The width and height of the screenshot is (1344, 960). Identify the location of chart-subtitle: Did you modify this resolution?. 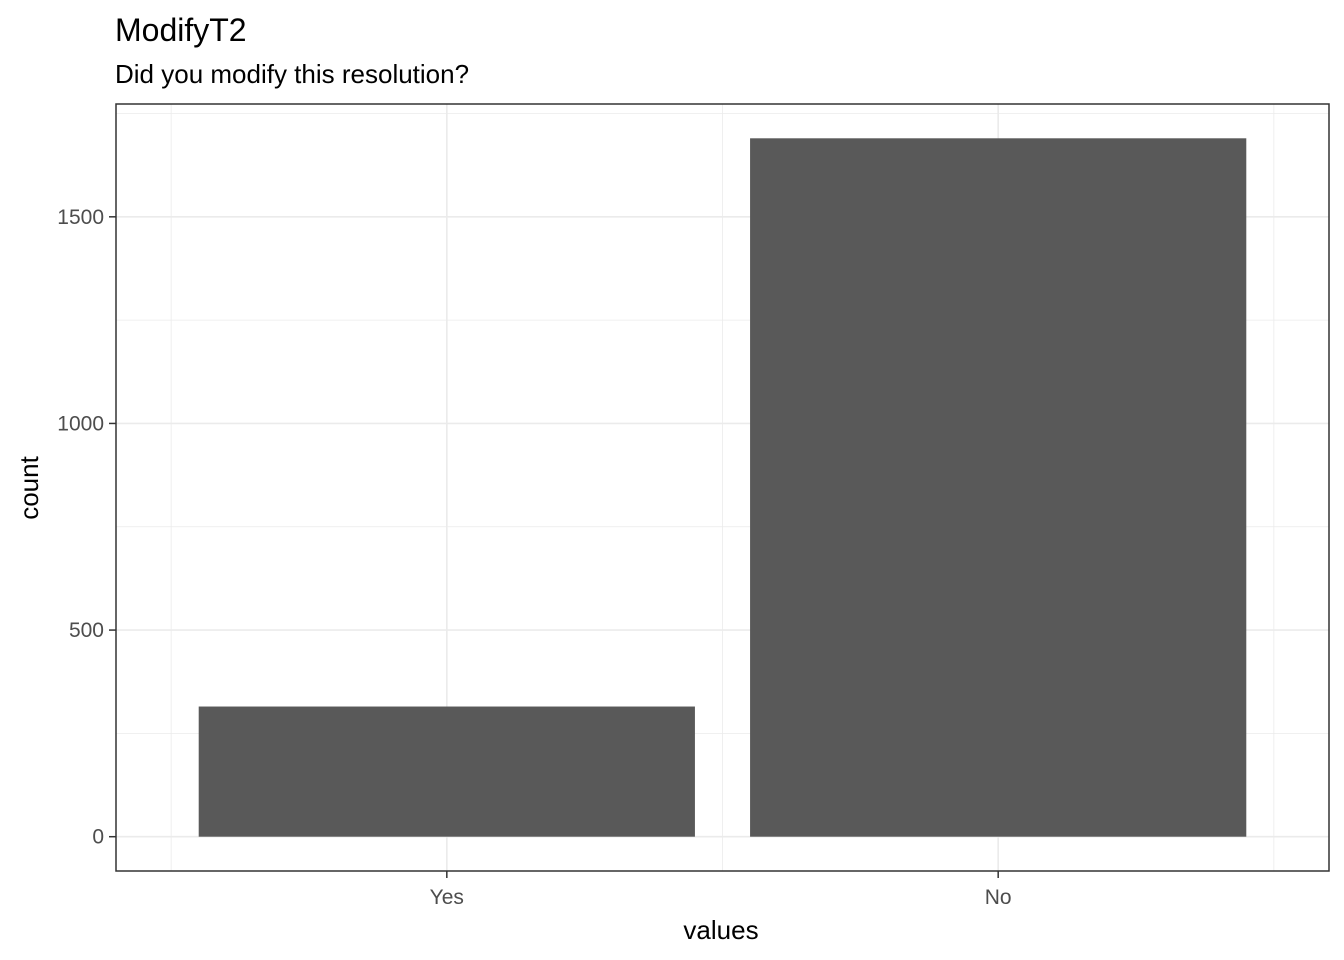
(292, 74).